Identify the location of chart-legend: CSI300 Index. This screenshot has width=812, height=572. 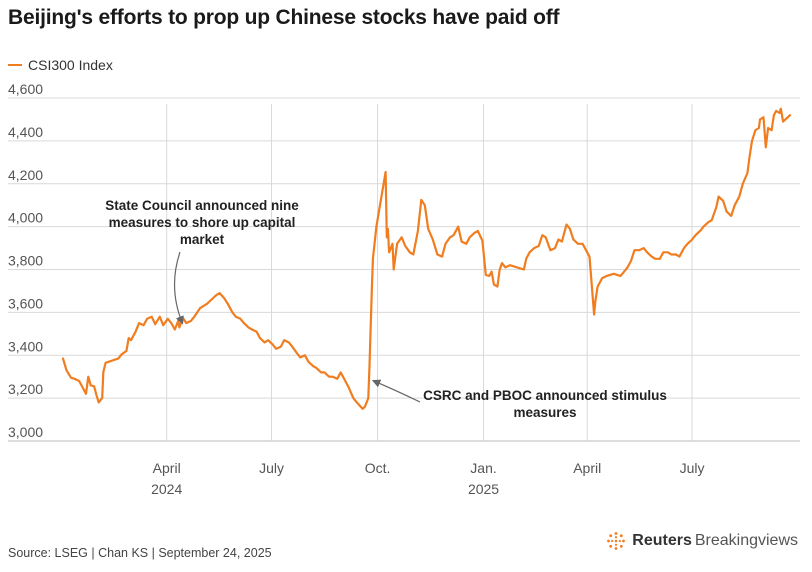
(60, 65).